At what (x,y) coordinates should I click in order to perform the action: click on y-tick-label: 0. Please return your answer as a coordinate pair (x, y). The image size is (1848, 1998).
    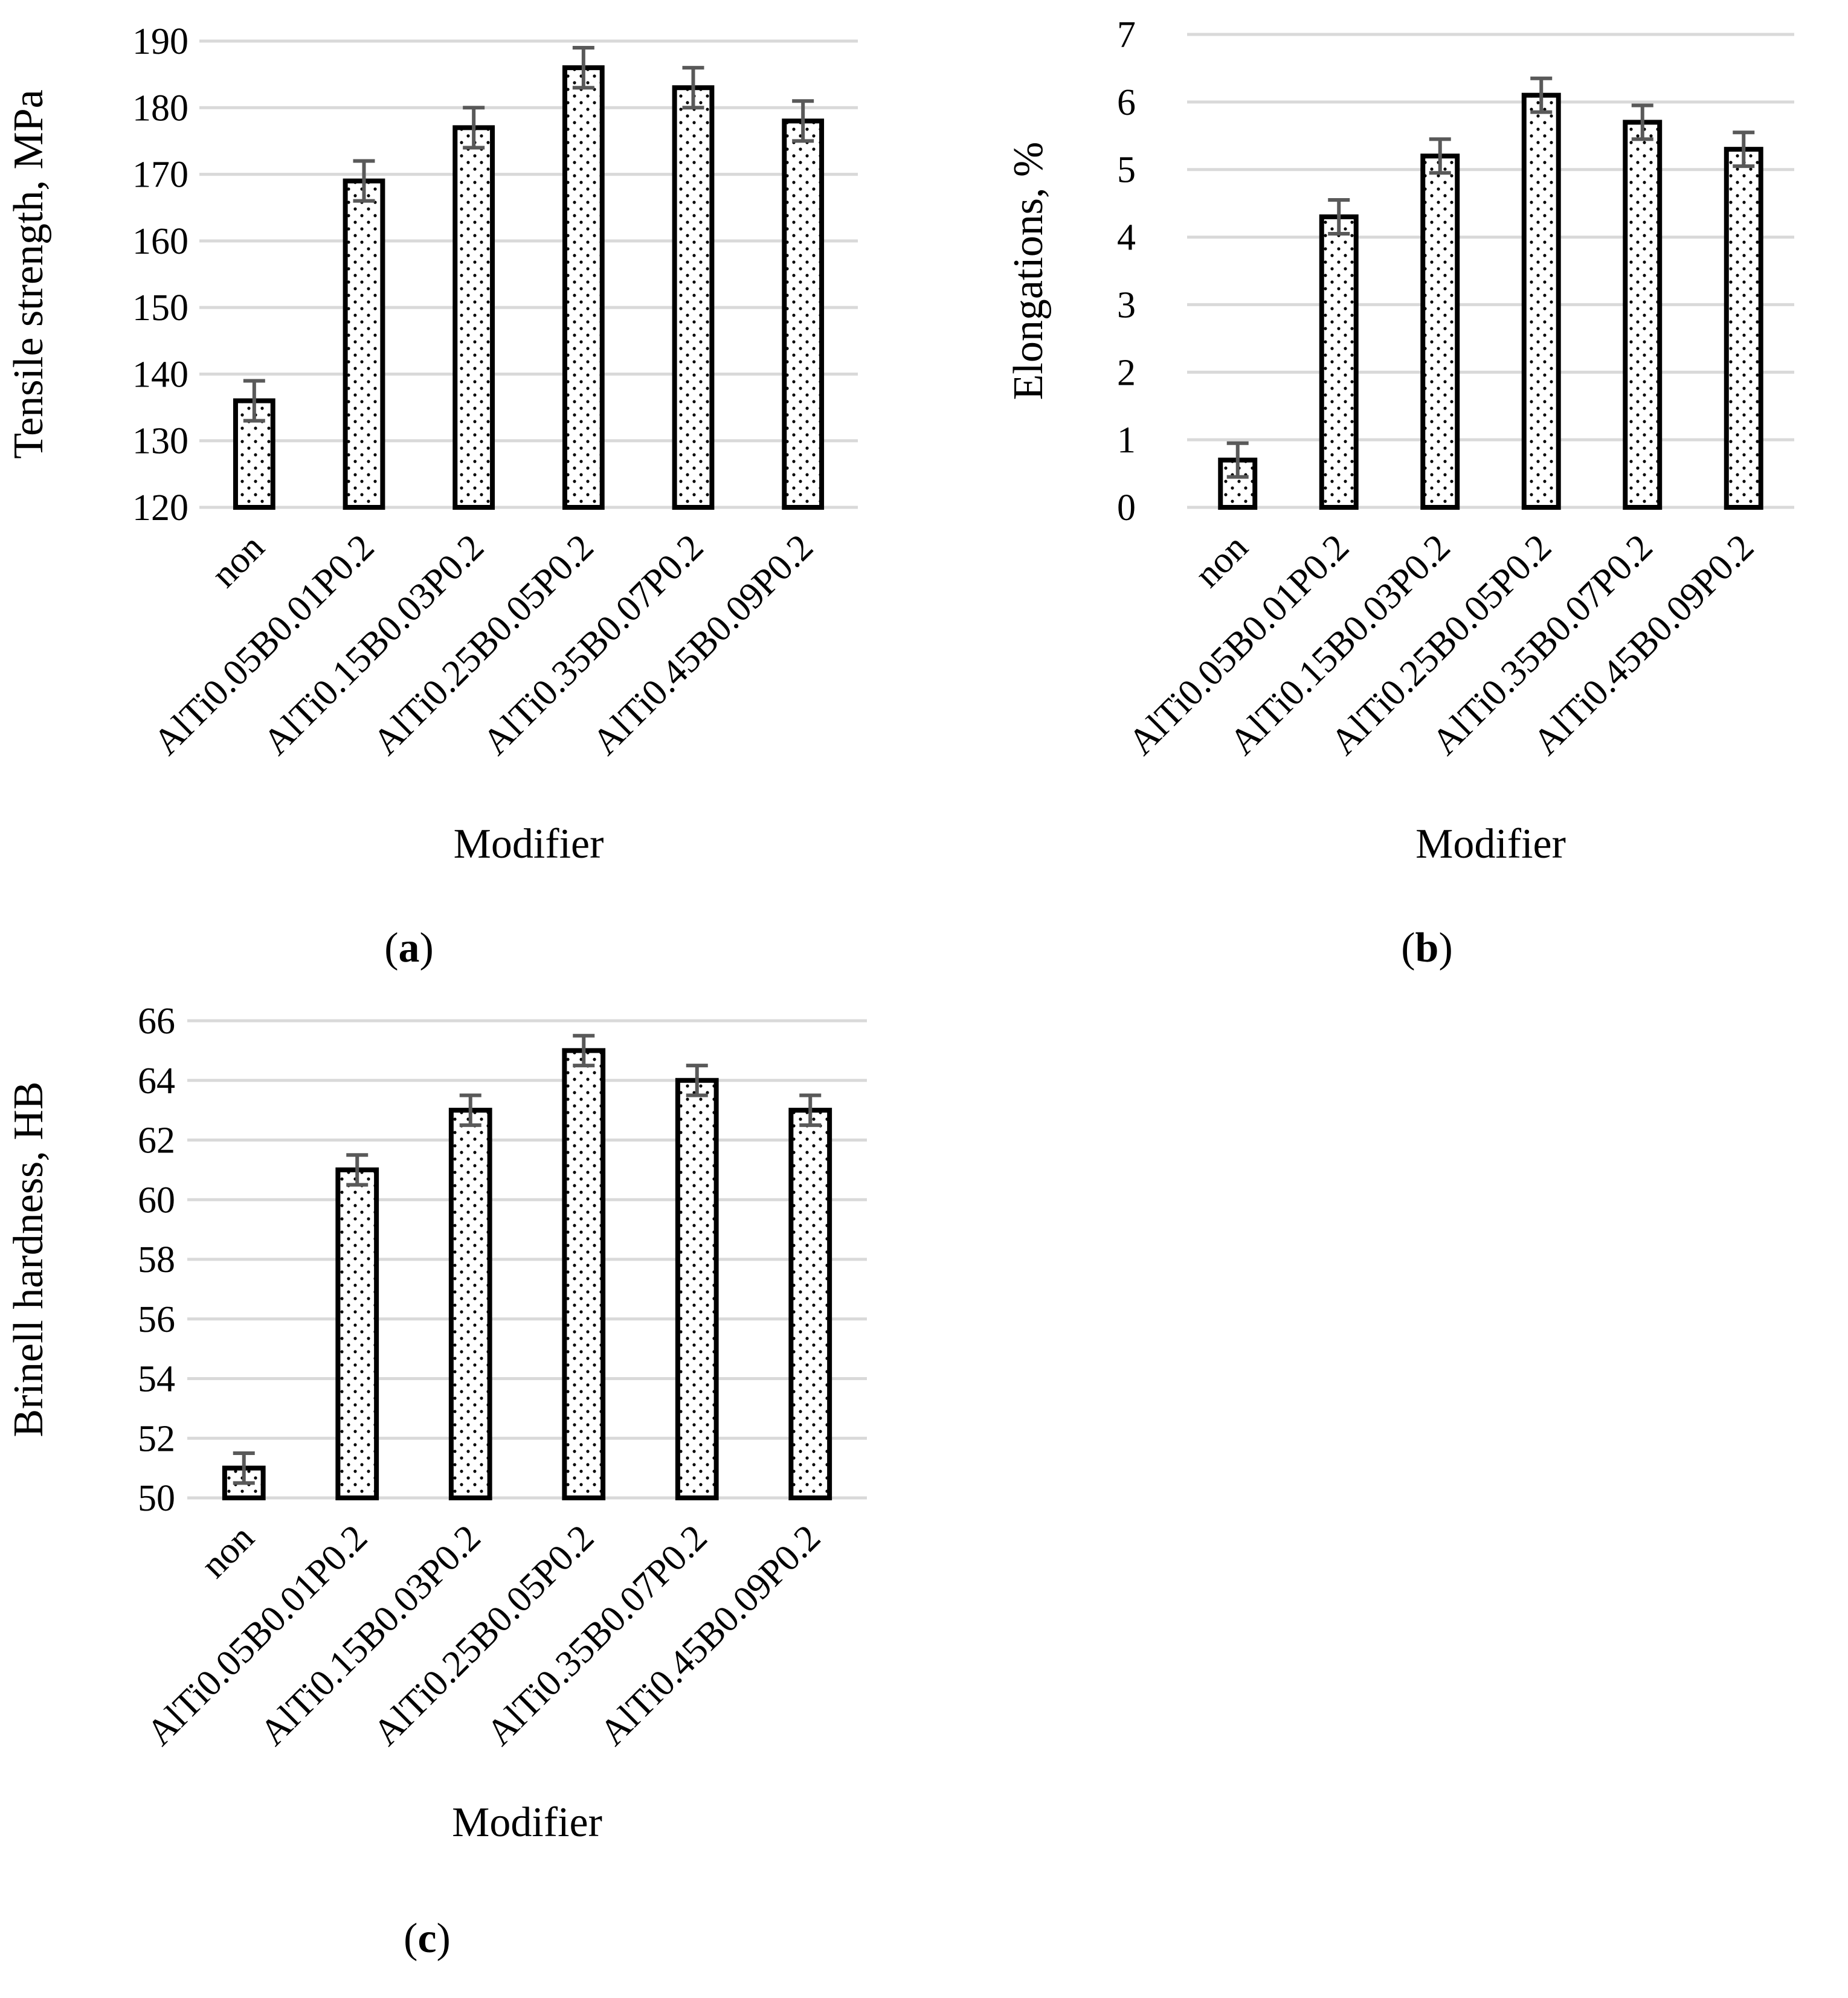
    Looking at the image, I should click on (1126, 507).